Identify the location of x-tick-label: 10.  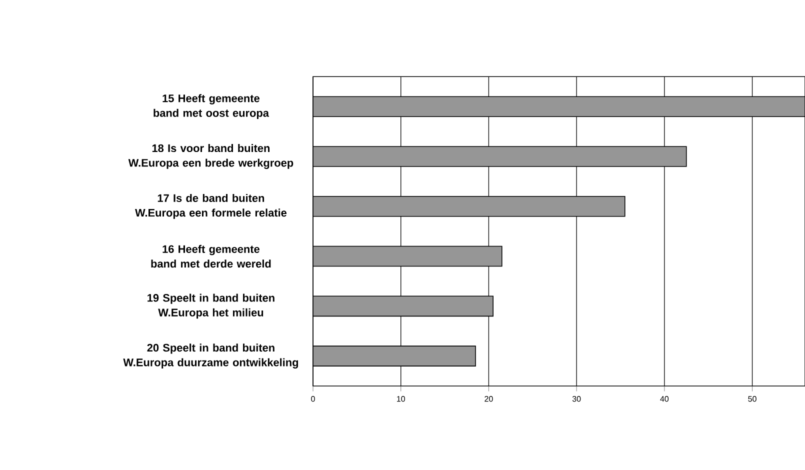
(401, 399).